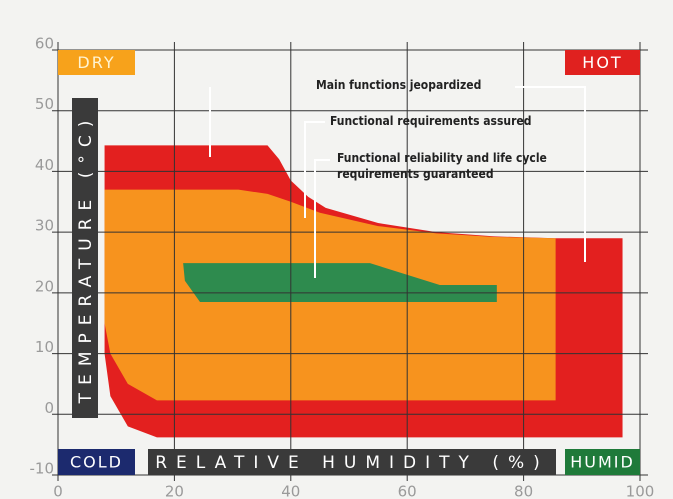 The image size is (673, 499). I want to click on x-tick-label: 100, so click(640, 491).